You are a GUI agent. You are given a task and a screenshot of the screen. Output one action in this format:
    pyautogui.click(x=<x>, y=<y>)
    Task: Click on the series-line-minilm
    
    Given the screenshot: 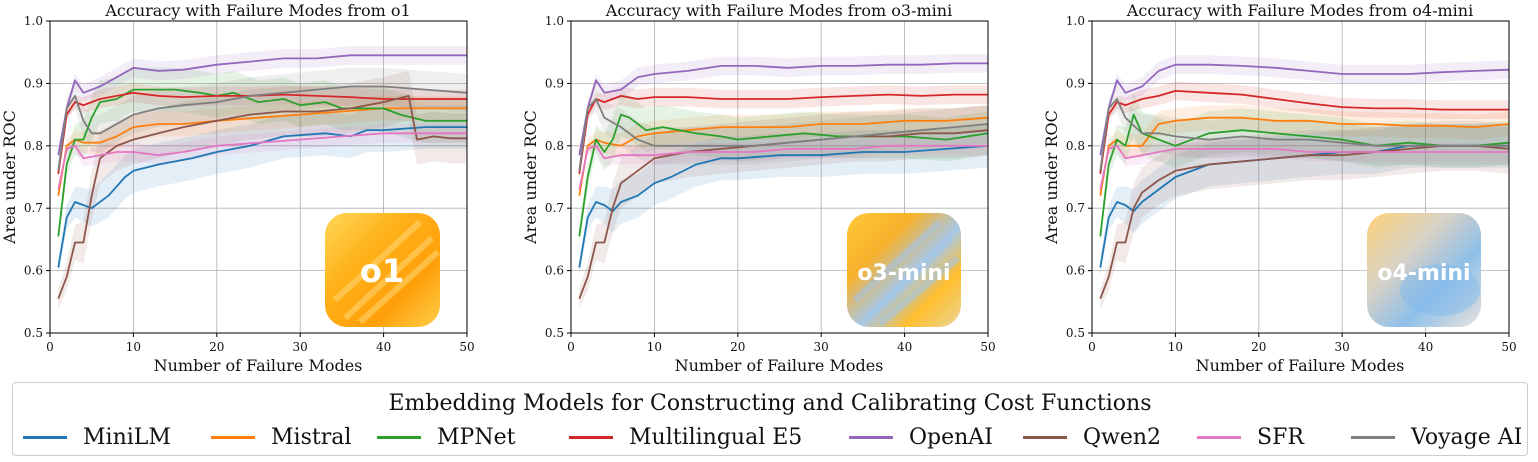 What is the action you would take?
    pyautogui.click(x=783, y=206)
    